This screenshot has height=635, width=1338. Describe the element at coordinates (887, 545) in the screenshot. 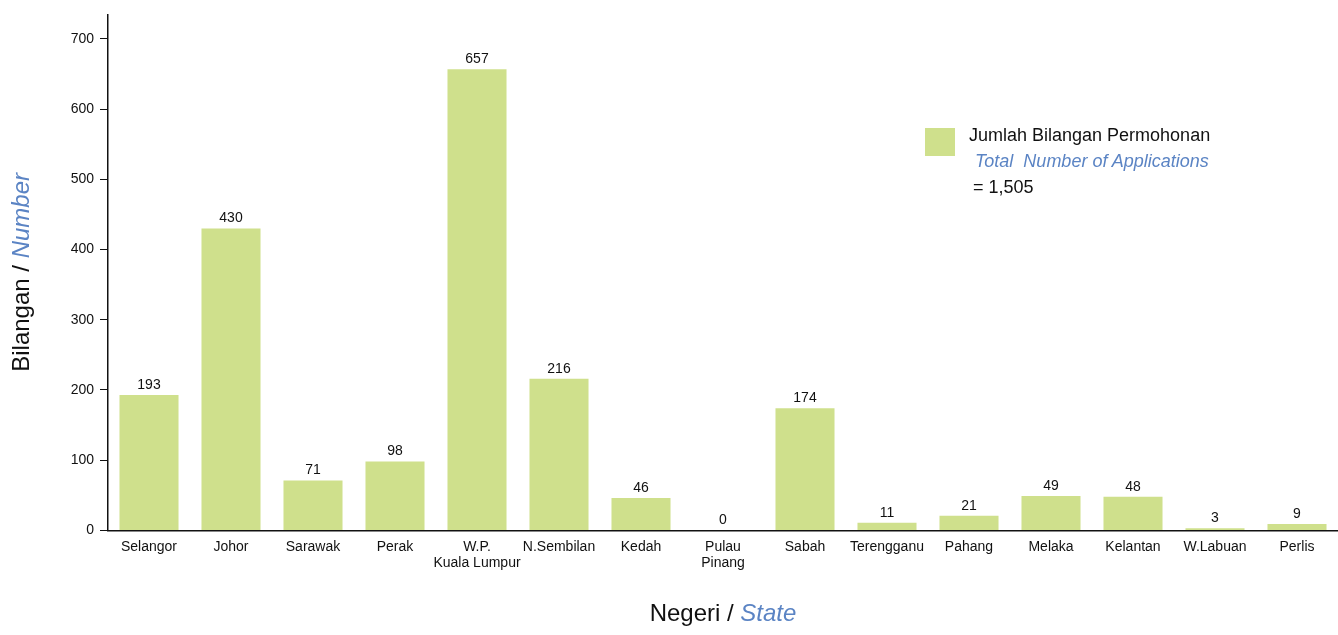

I see `x-tick-label: Terengganu` at that location.